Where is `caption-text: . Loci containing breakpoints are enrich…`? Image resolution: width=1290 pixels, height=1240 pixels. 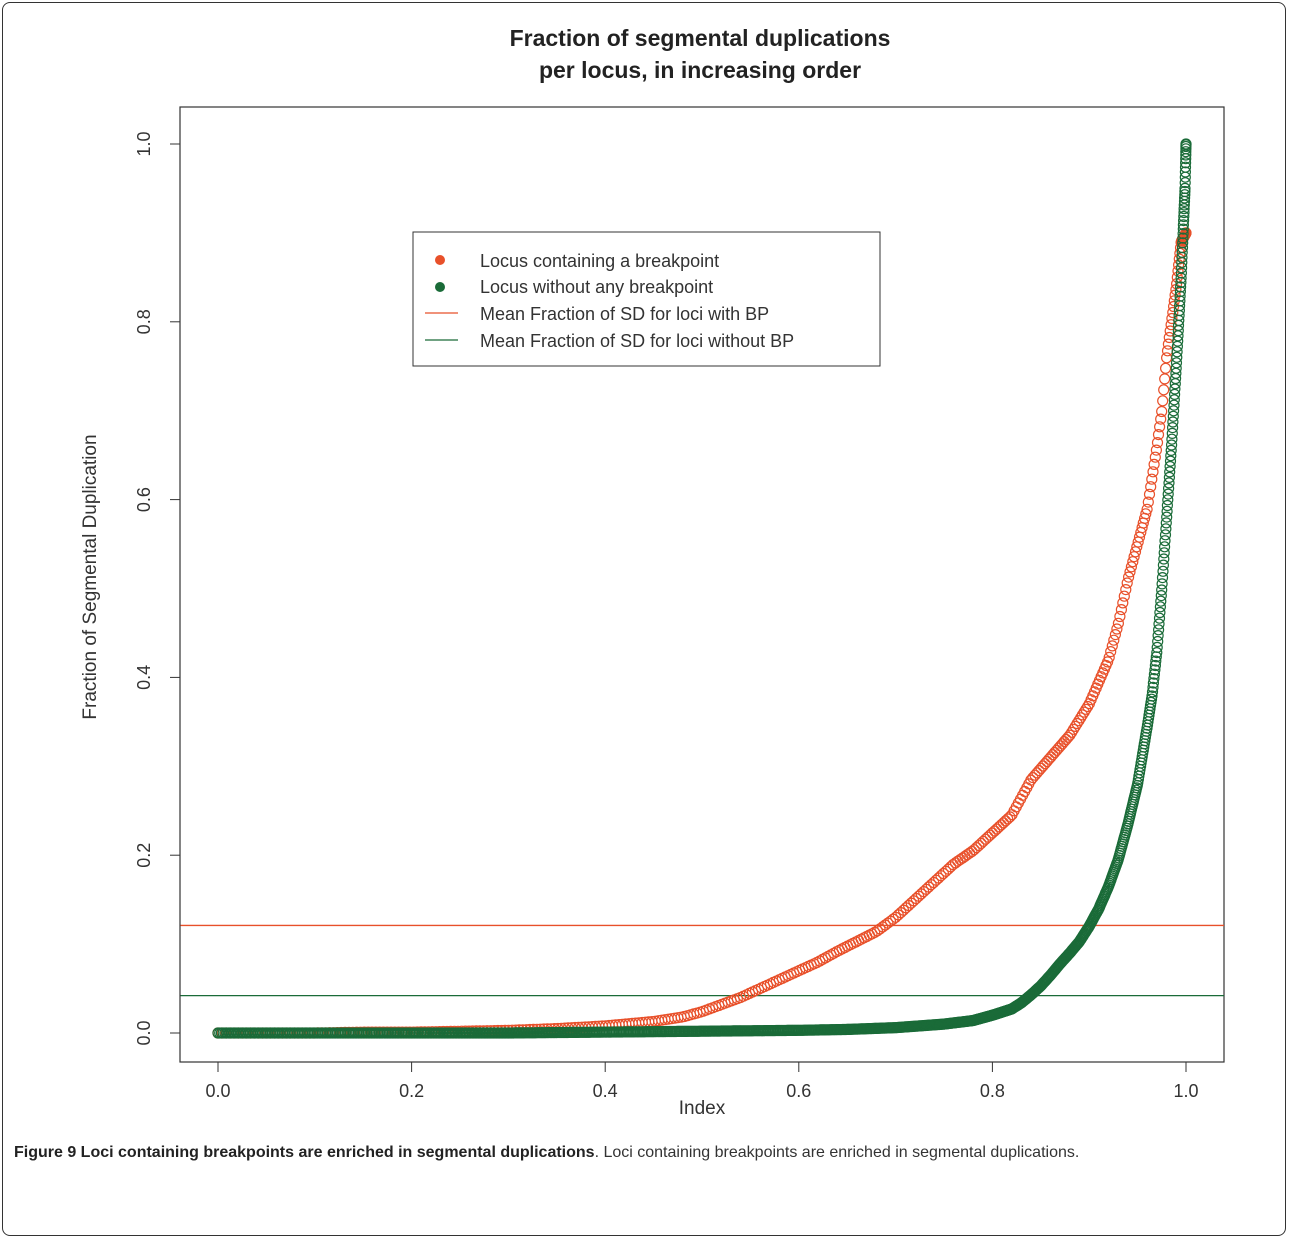 caption-text: . Loci containing breakpoints are enrich… is located at coordinates (837, 1152).